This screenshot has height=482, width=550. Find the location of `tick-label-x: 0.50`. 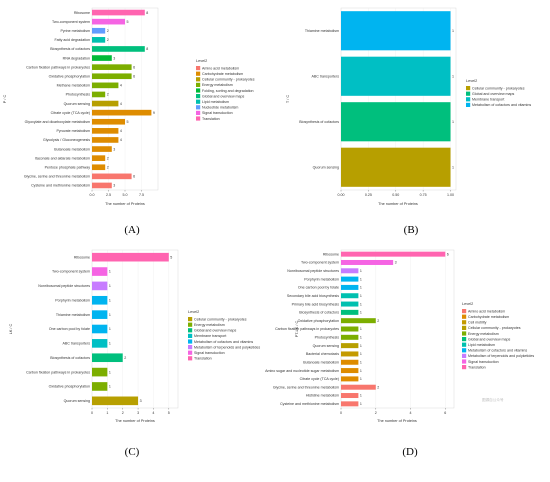

tick-label-x: 0.50 is located at coordinates (395, 195).